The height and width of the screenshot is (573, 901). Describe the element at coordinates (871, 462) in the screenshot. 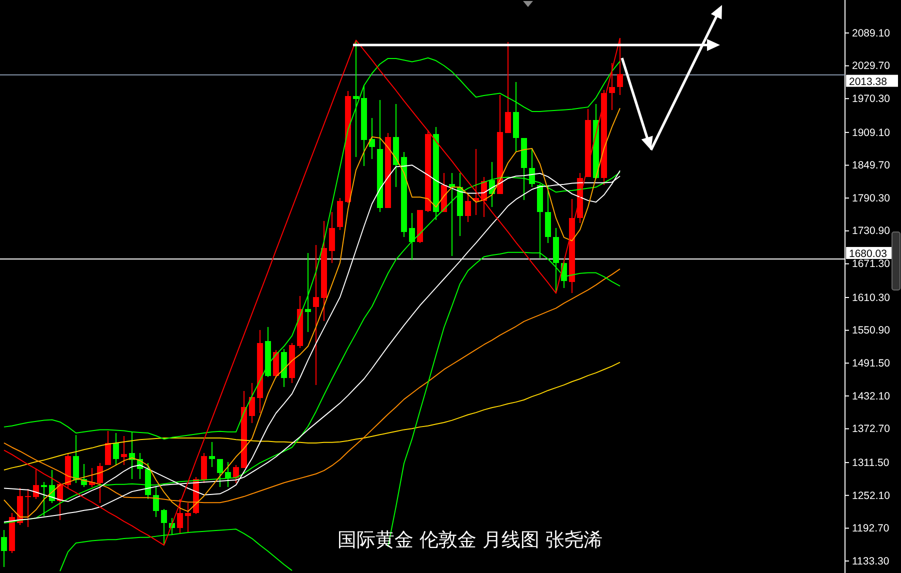

I see `y-tick-label: 1311.50` at that location.